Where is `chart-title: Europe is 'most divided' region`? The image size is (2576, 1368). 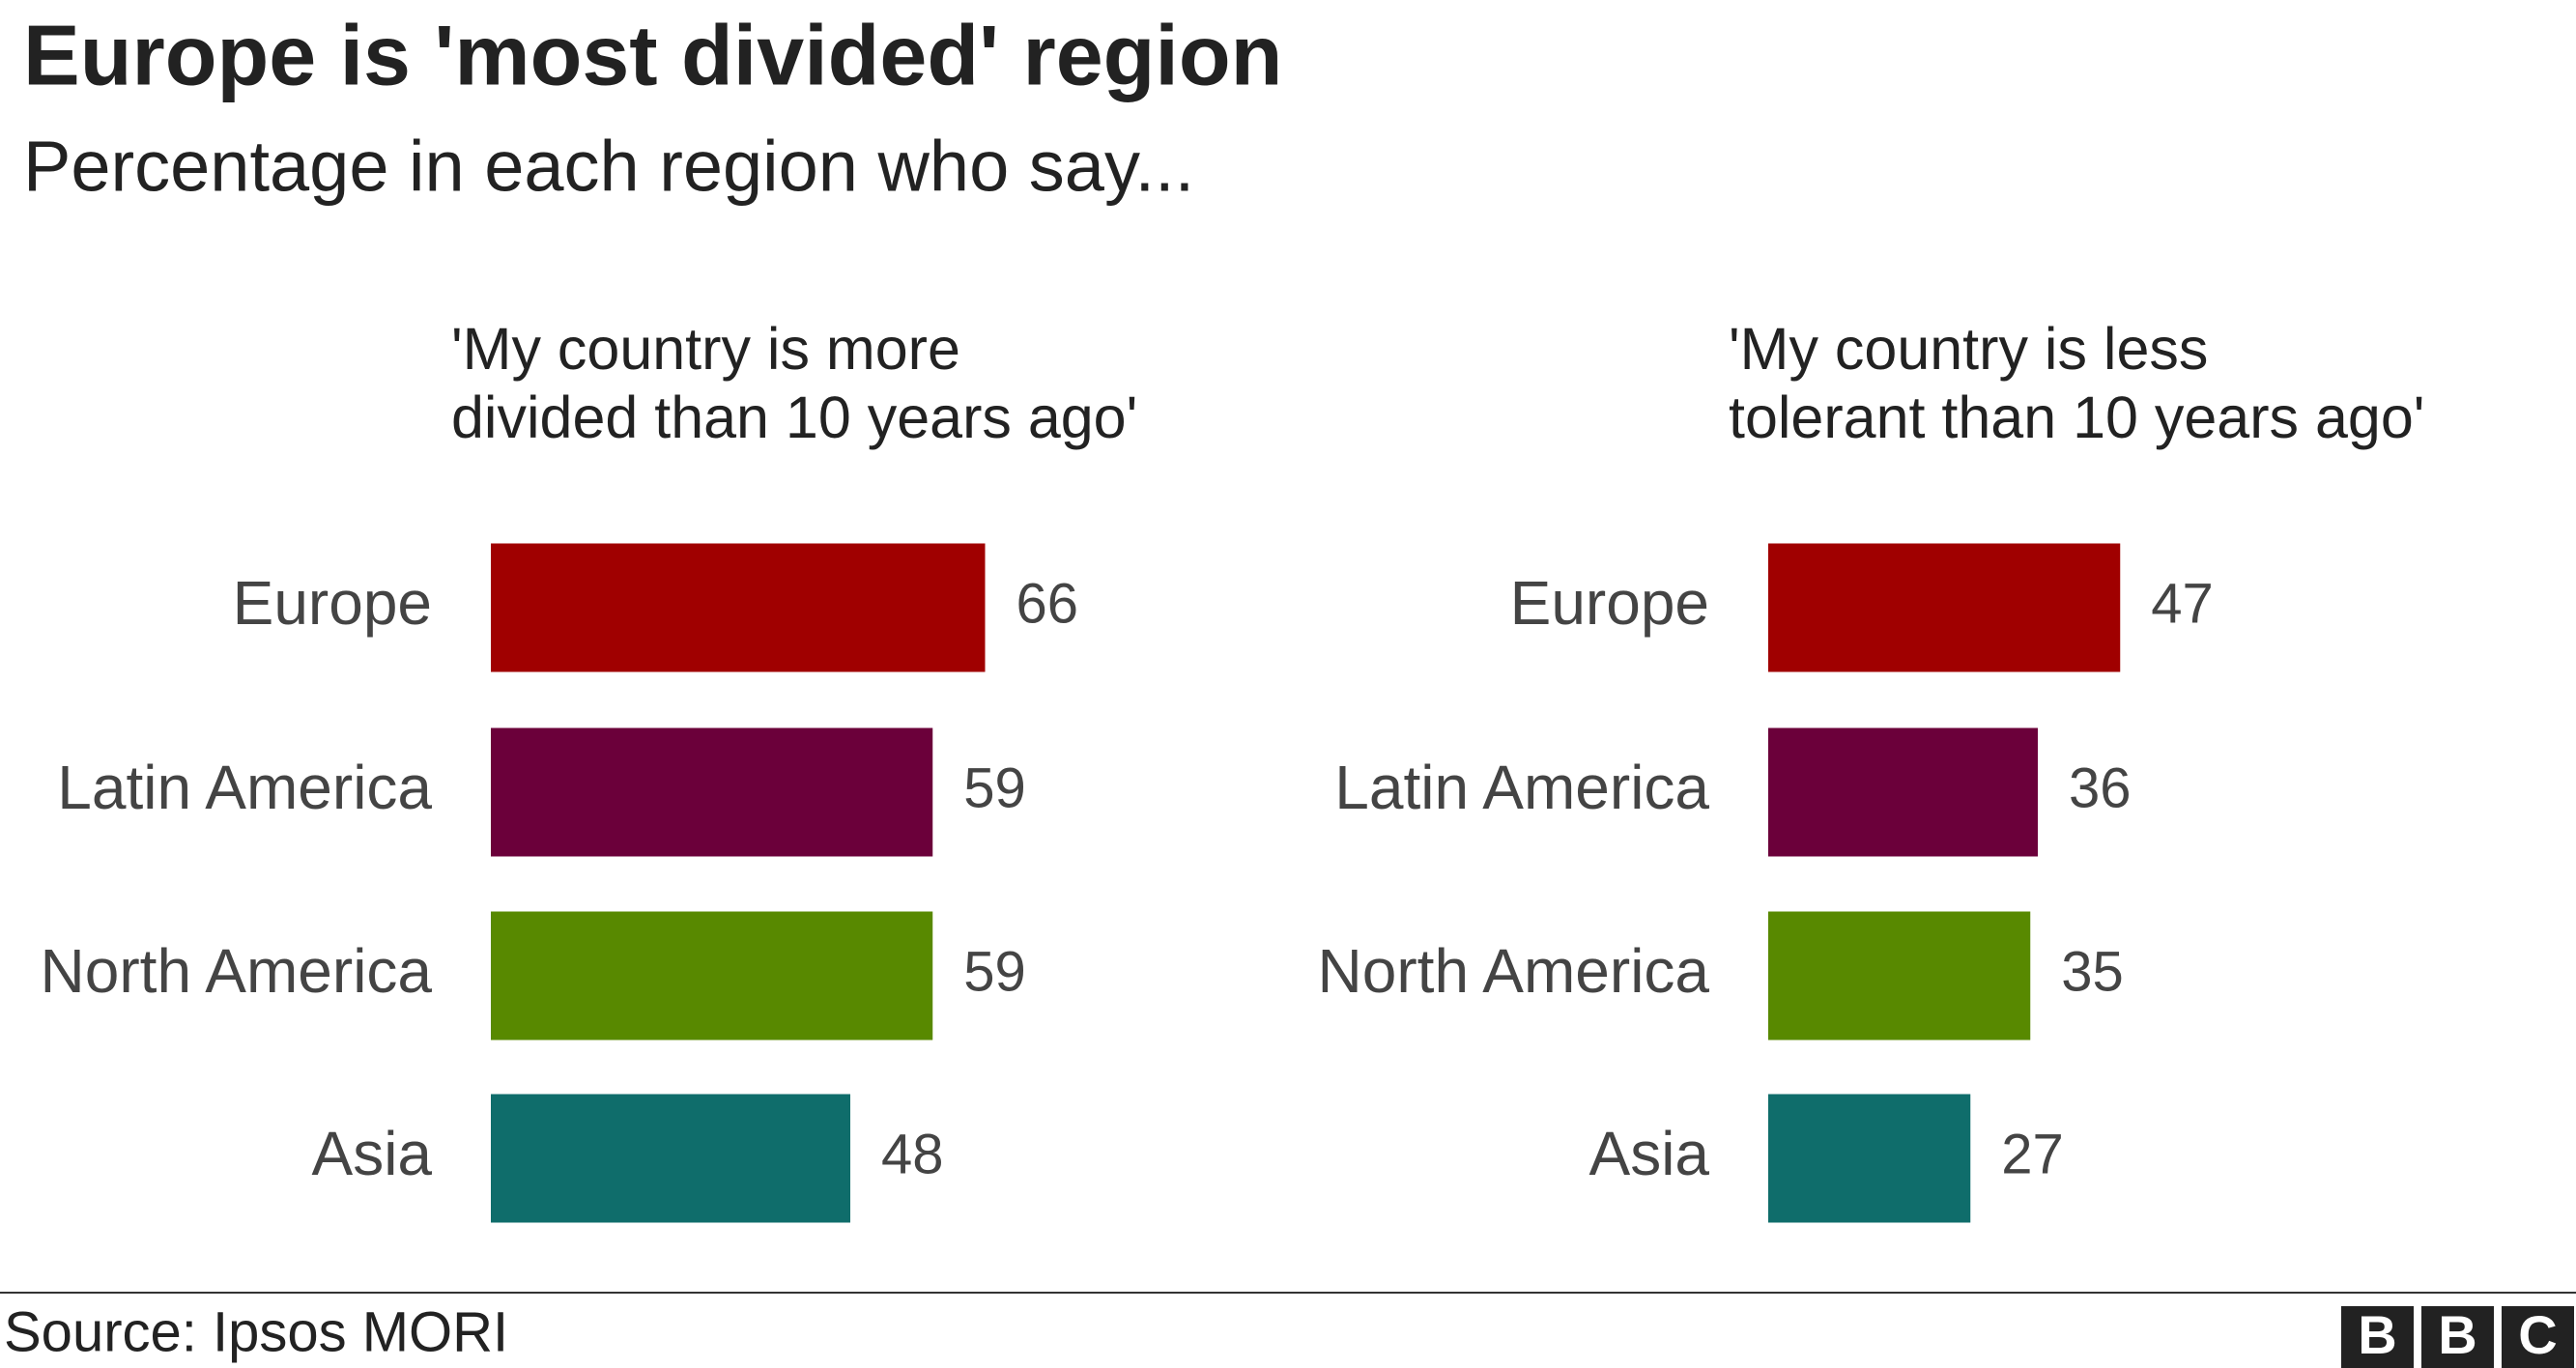 chart-title: Europe is 'most divided' region is located at coordinates (653, 54).